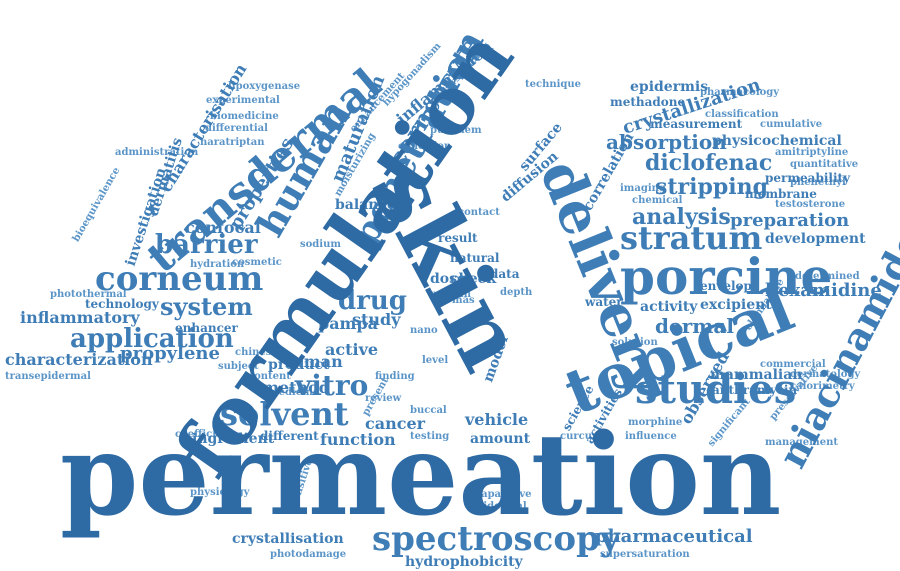 The height and width of the screenshot is (571, 900). Describe the element at coordinates (264, 86) in the screenshot. I see `word-lipoxygenase: lipoxygenase` at that location.